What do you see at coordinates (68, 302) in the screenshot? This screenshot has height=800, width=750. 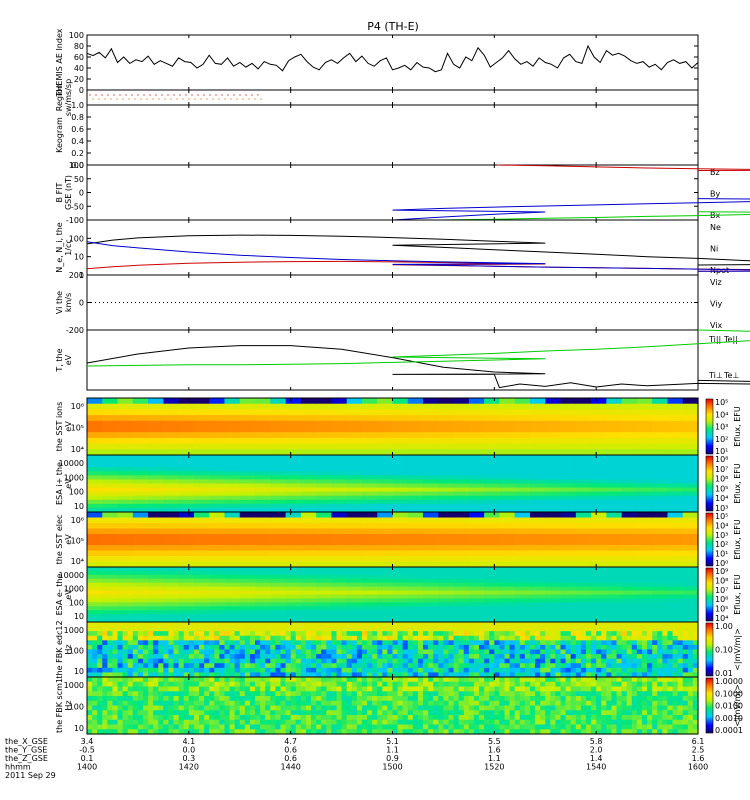 I see `velocity-ylabel2: km/s` at bounding box center [68, 302].